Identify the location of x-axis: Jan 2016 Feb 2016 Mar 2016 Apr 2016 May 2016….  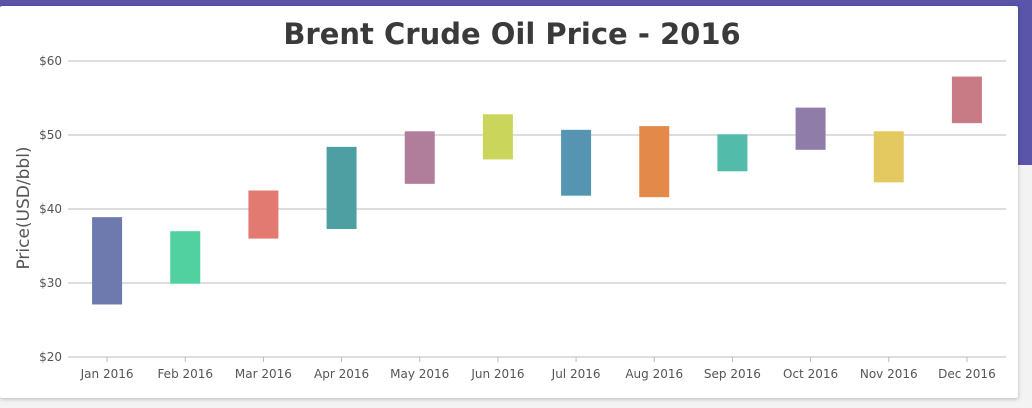
(538, 369).